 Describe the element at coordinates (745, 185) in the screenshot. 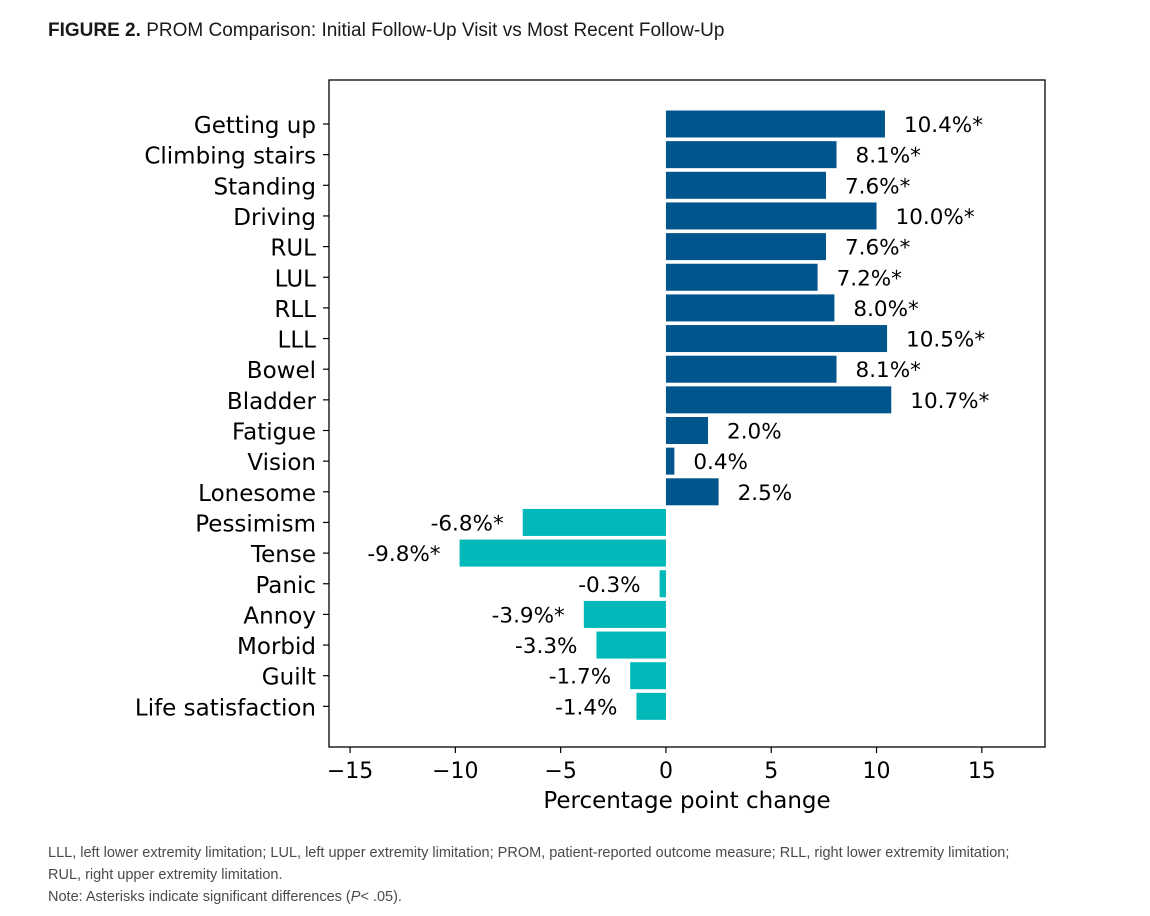

I see `bar-standing` at that location.